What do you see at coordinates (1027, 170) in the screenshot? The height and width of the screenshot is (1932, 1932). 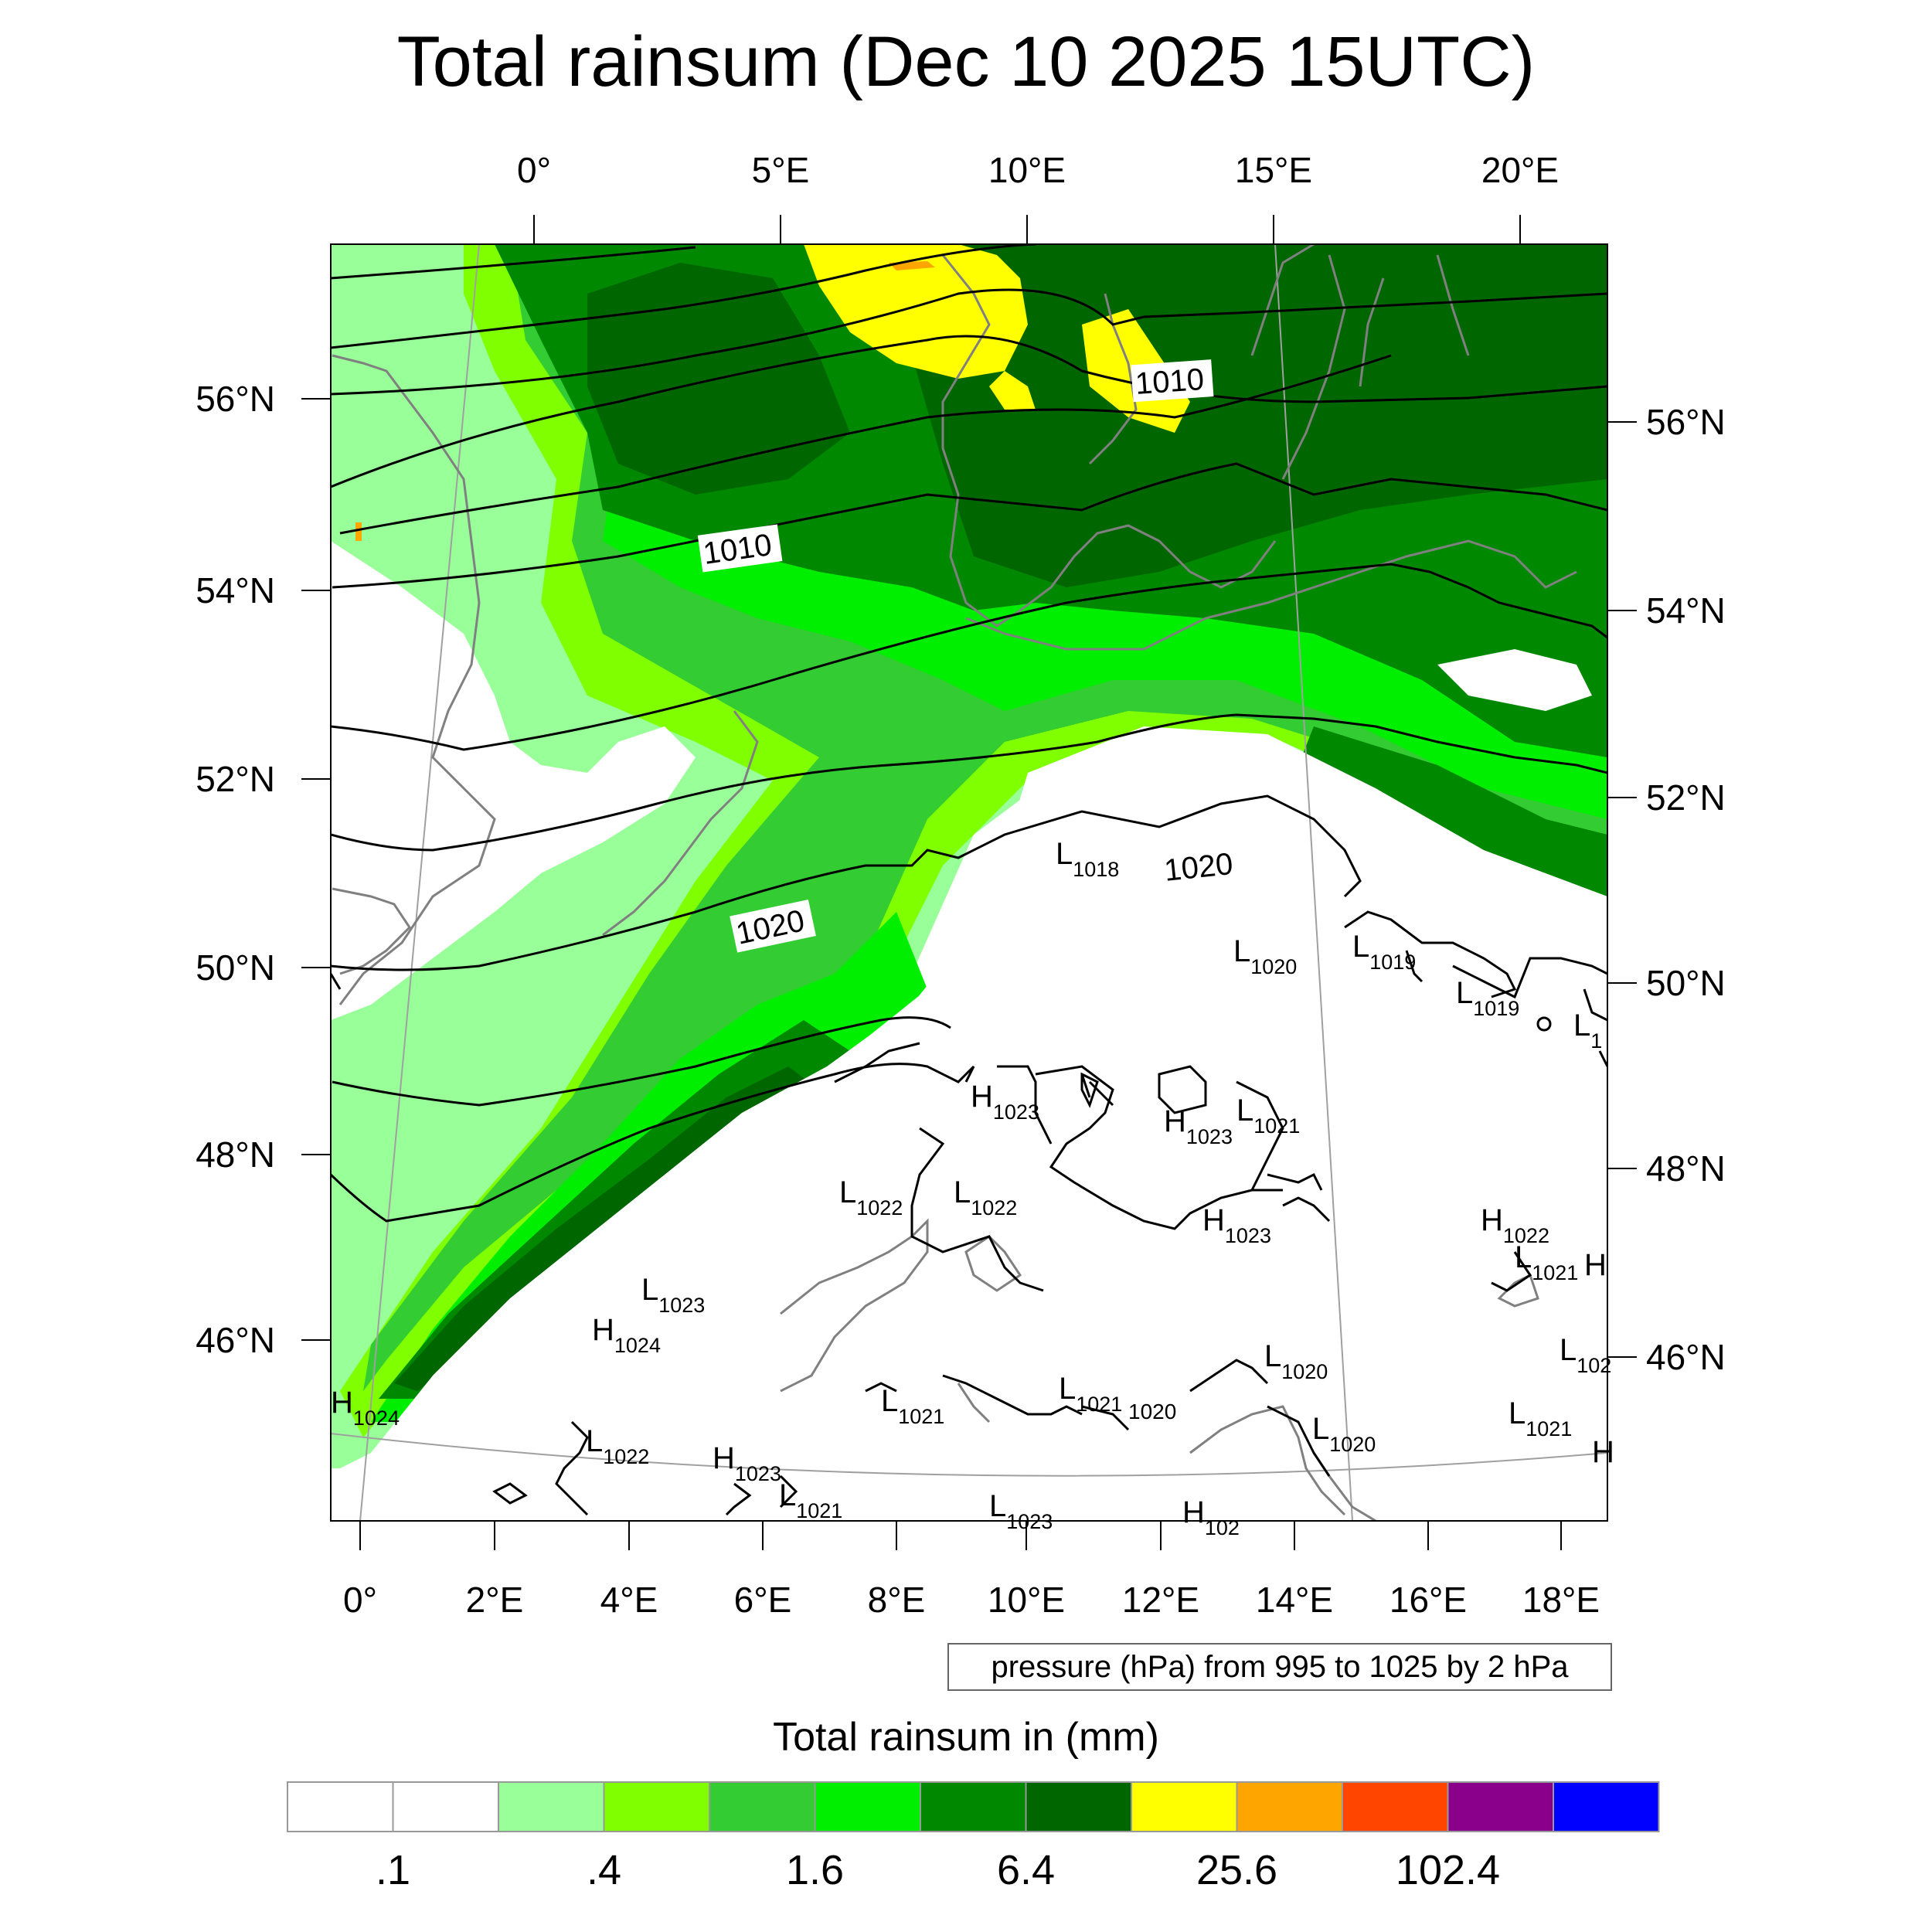 I see `top-lon-label: 10°E` at bounding box center [1027, 170].